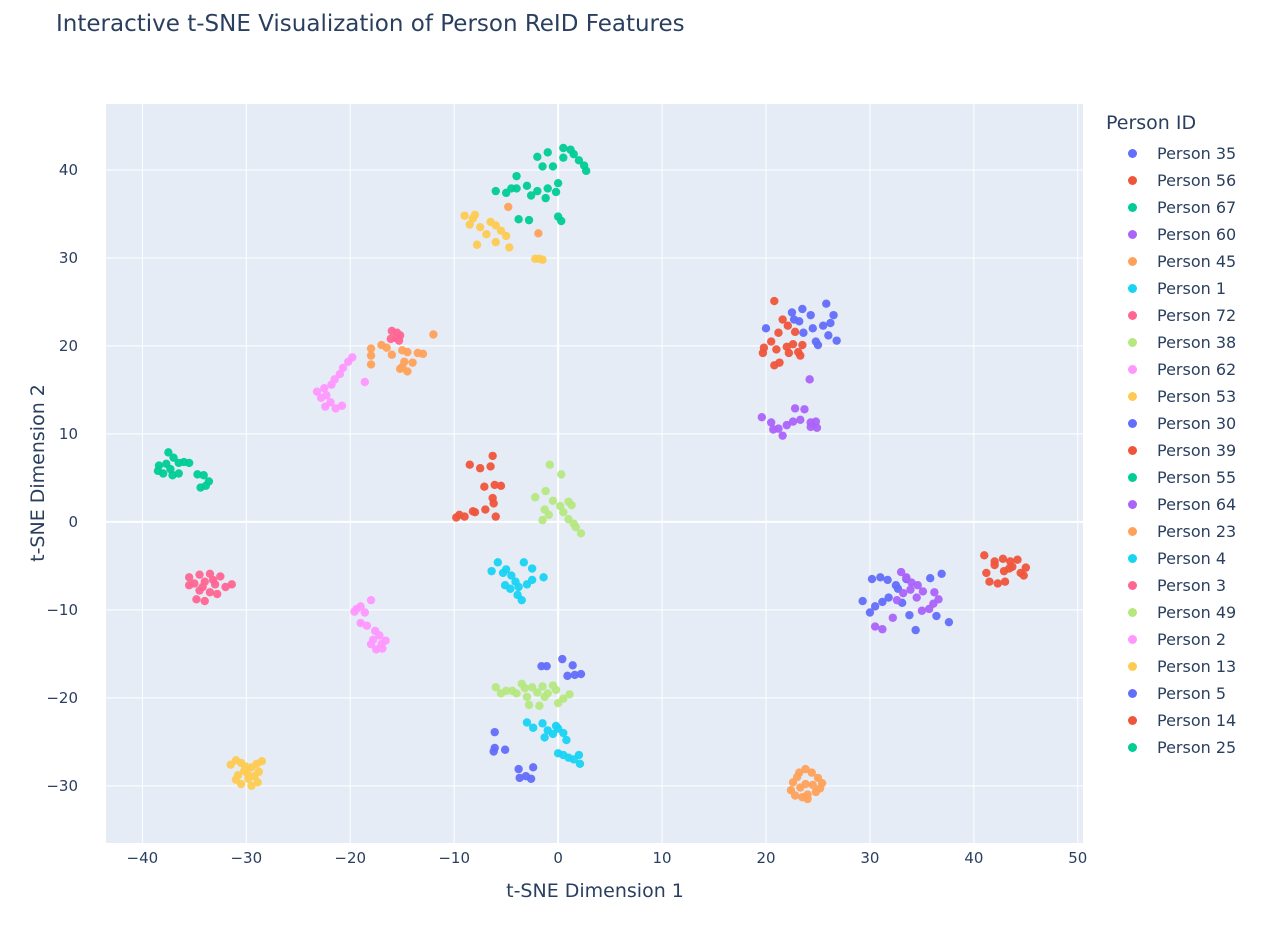 The width and height of the screenshot is (1264, 951). Describe the element at coordinates (1171, 450) in the screenshot. I see `legend-item: Person 39` at that location.